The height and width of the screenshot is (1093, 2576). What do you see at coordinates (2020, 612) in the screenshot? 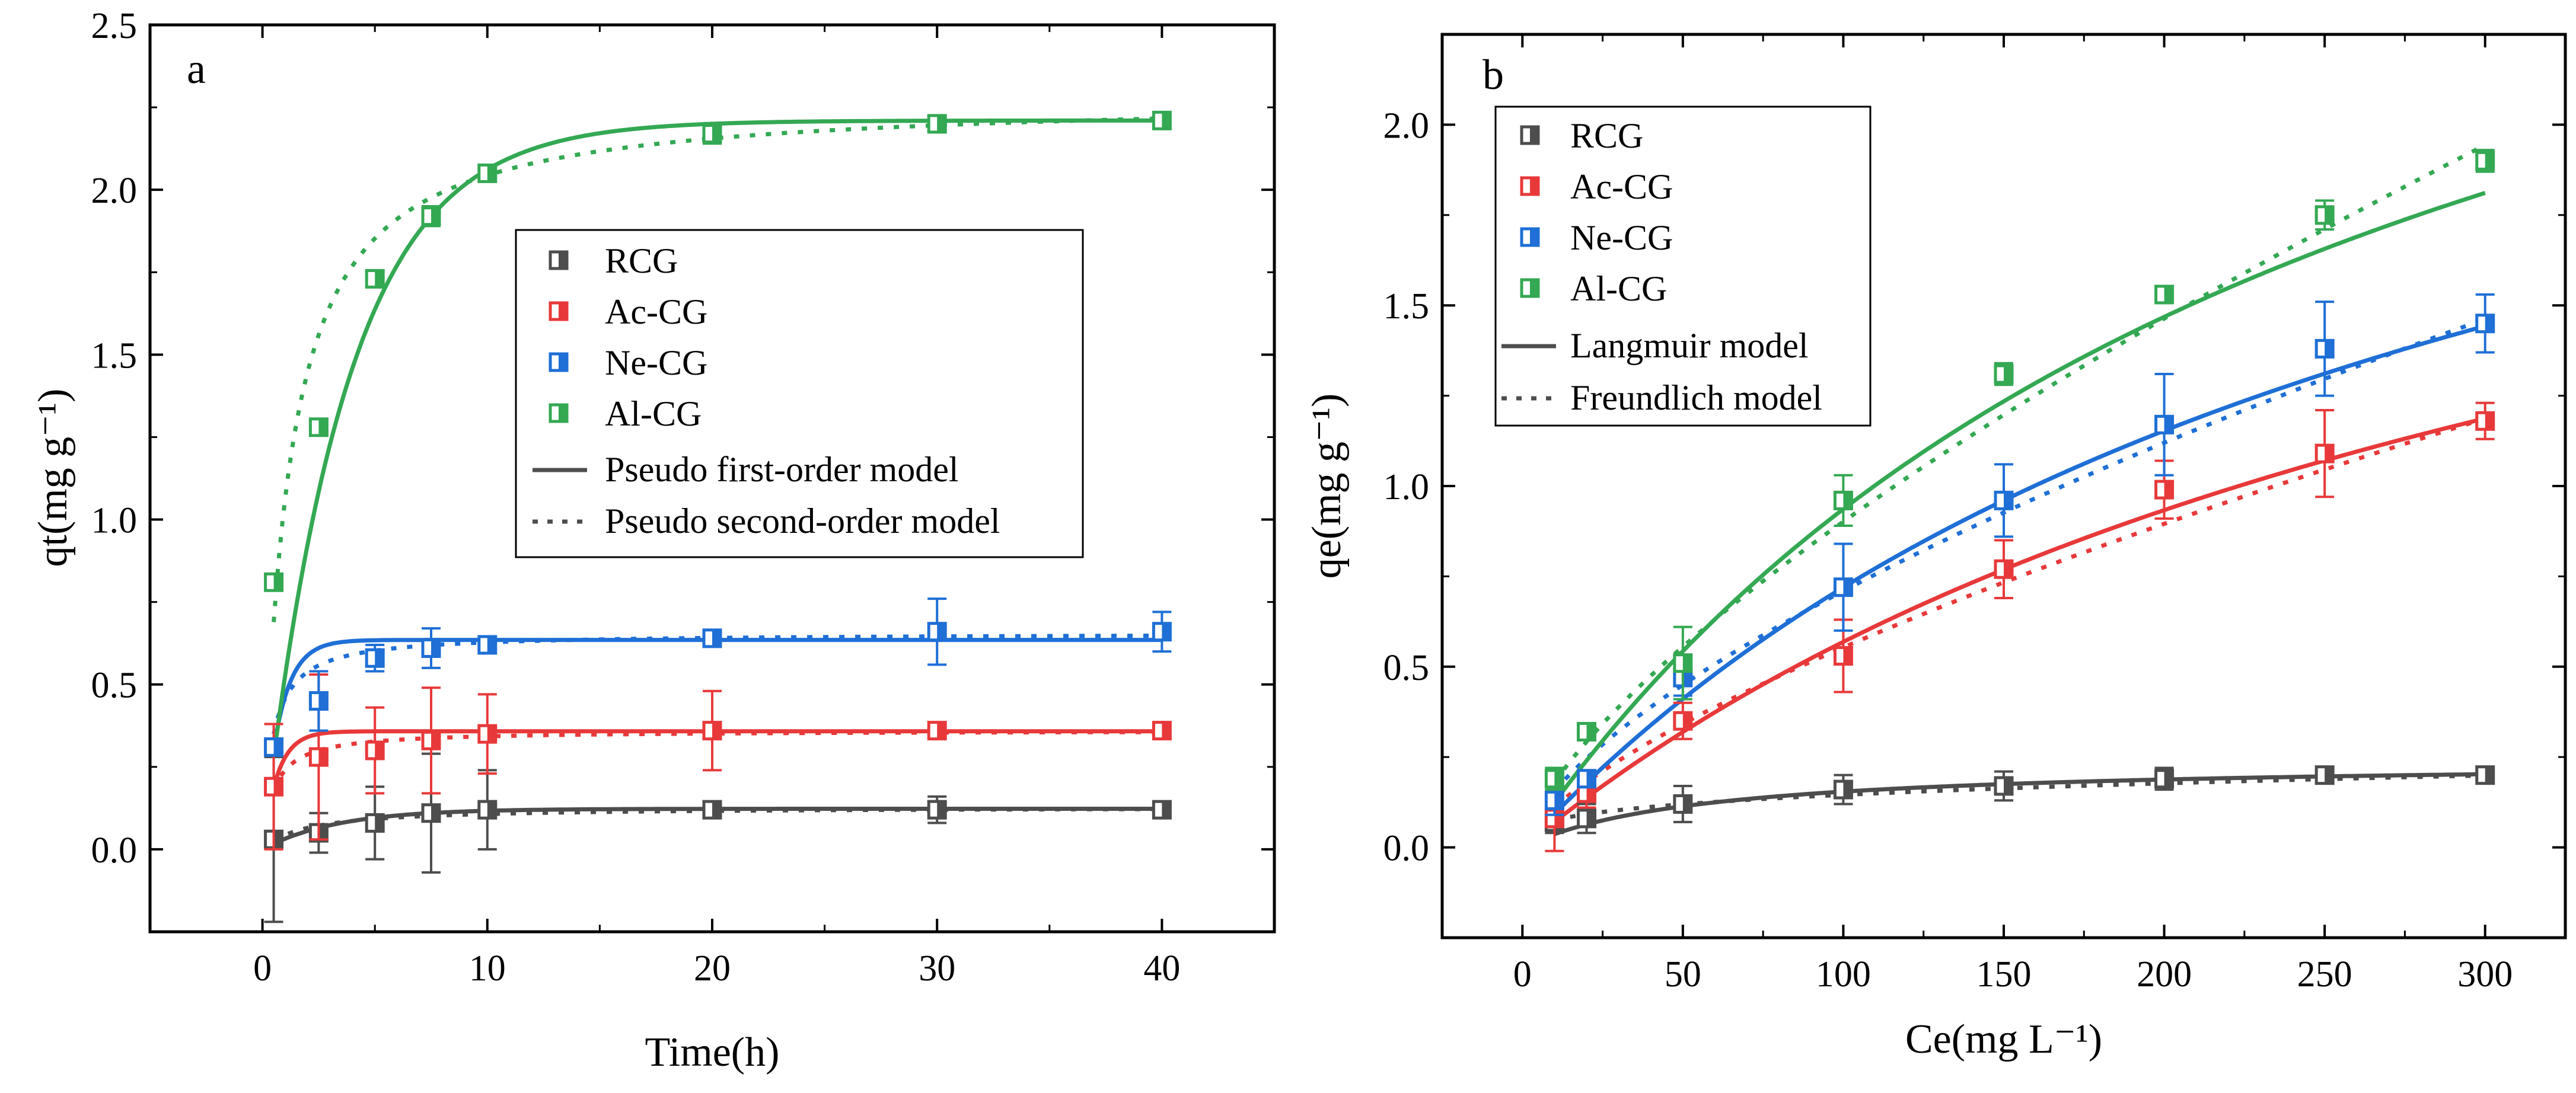
I see `model2-curve-b-ac-cg` at bounding box center [2020, 612].